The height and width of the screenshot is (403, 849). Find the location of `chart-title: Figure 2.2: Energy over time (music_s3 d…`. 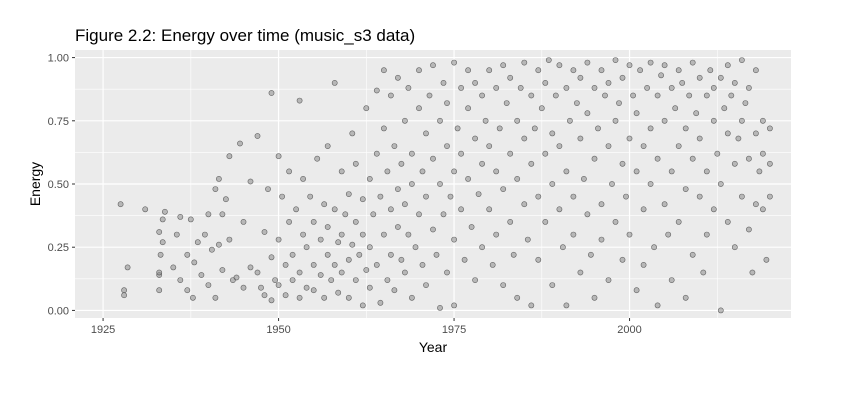

chart-title: Figure 2.2: Energy over time (music_s3 d… is located at coordinates (245, 35).